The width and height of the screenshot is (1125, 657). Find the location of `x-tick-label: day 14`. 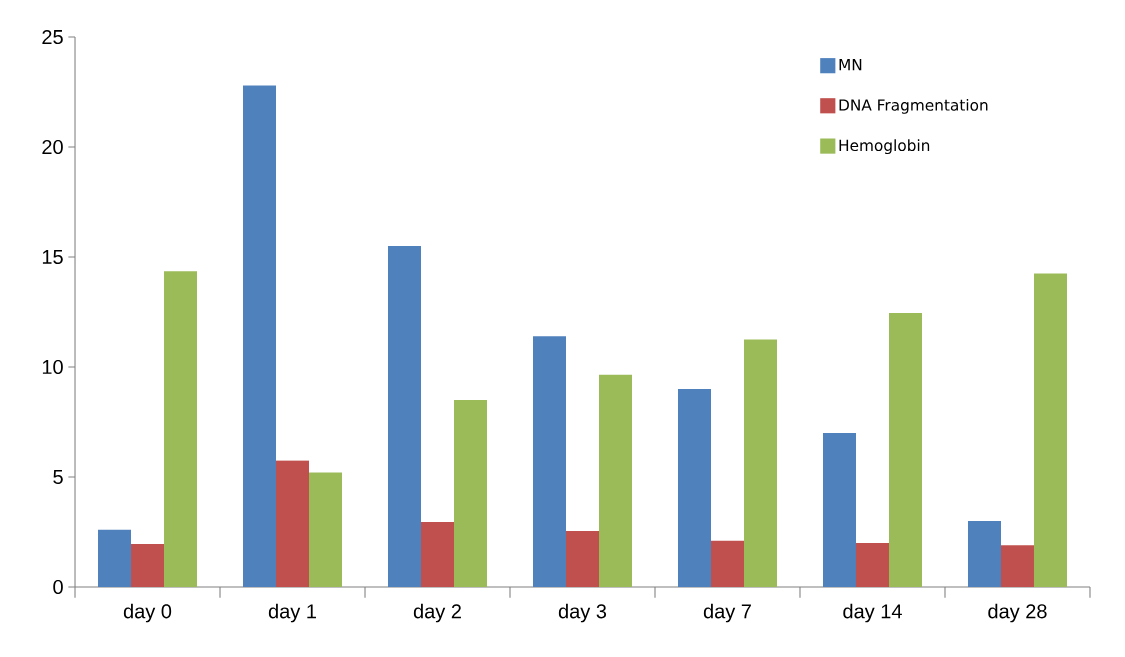

x-tick-label: day 14 is located at coordinates (872, 613).